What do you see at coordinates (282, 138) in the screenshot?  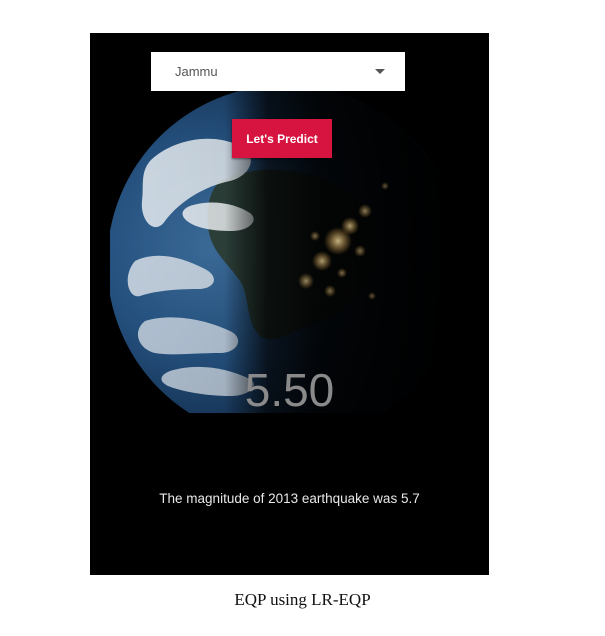 I see `predict-button: Let's Predict` at bounding box center [282, 138].